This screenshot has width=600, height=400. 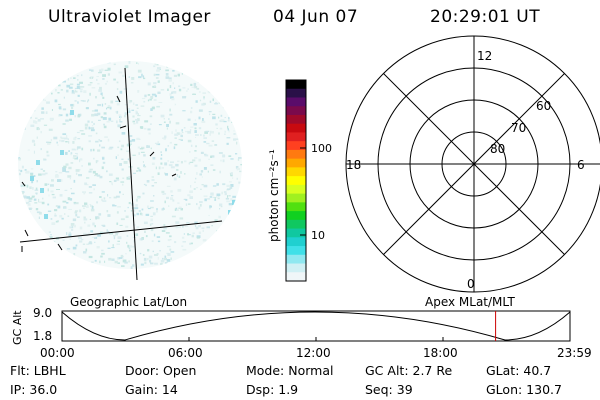 What do you see at coordinates (296, 181) in the screenshot?
I see `colorbar-gradient` at bounding box center [296, 181].